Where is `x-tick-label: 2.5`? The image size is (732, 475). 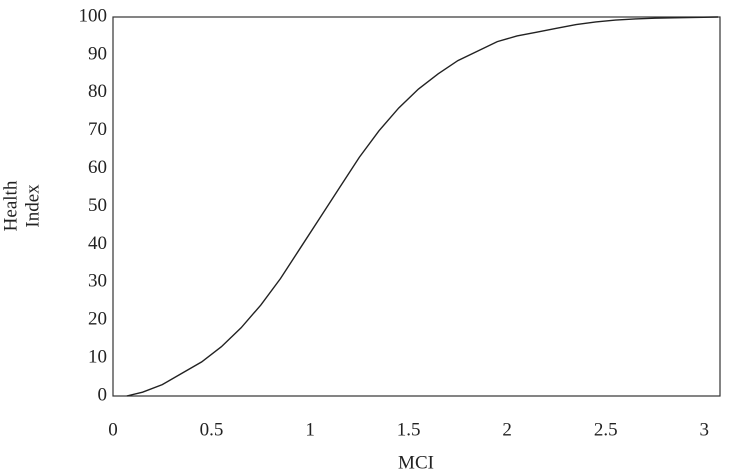
x-tick-label: 2.5 is located at coordinates (606, 429).